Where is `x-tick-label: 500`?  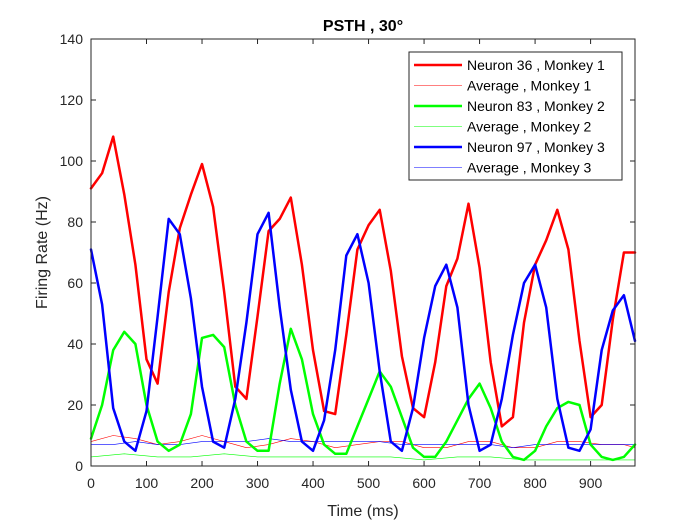 x-tick-label: 500 is located at coordinates (369, 483).